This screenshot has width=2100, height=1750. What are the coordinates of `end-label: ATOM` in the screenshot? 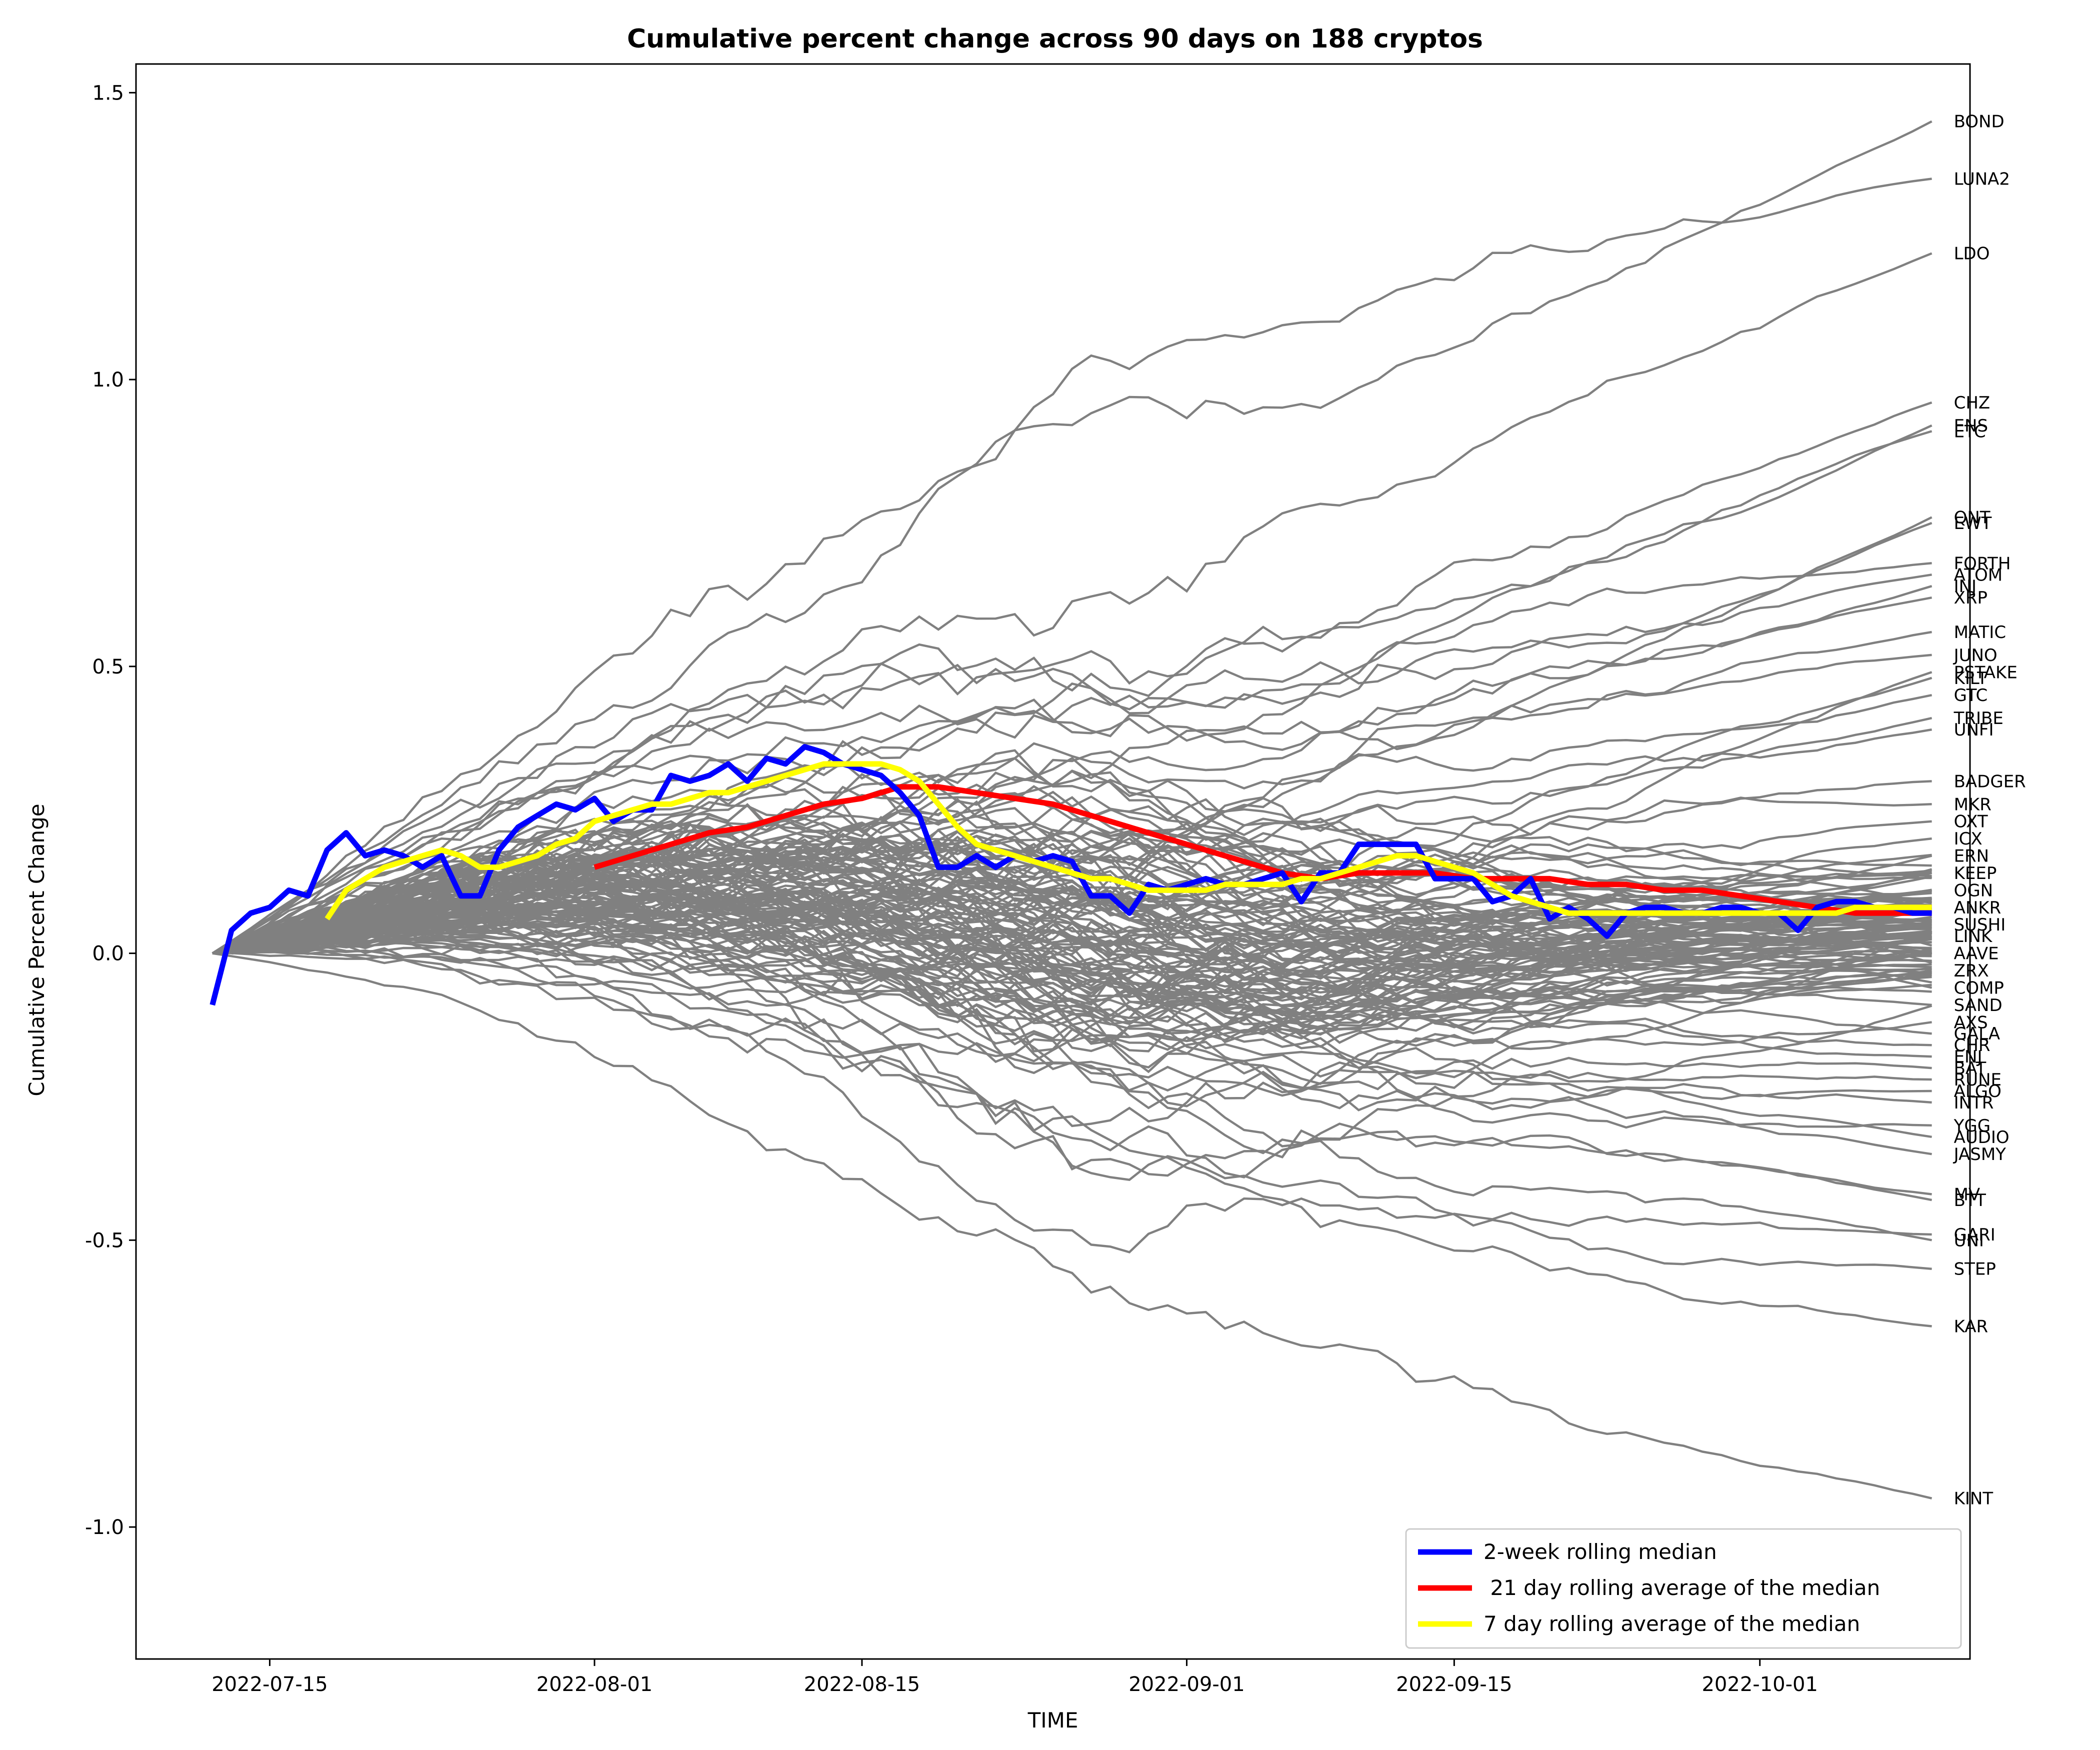 It's located at (1978, 575).